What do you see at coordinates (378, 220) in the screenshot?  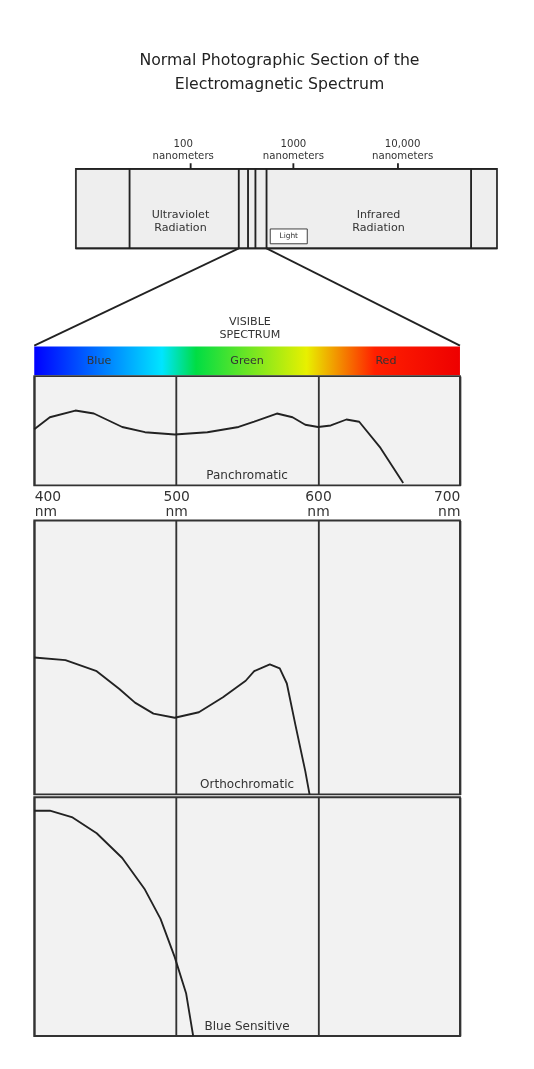 I see `text: Infrared Radiation` at bounding box center [378, 220].